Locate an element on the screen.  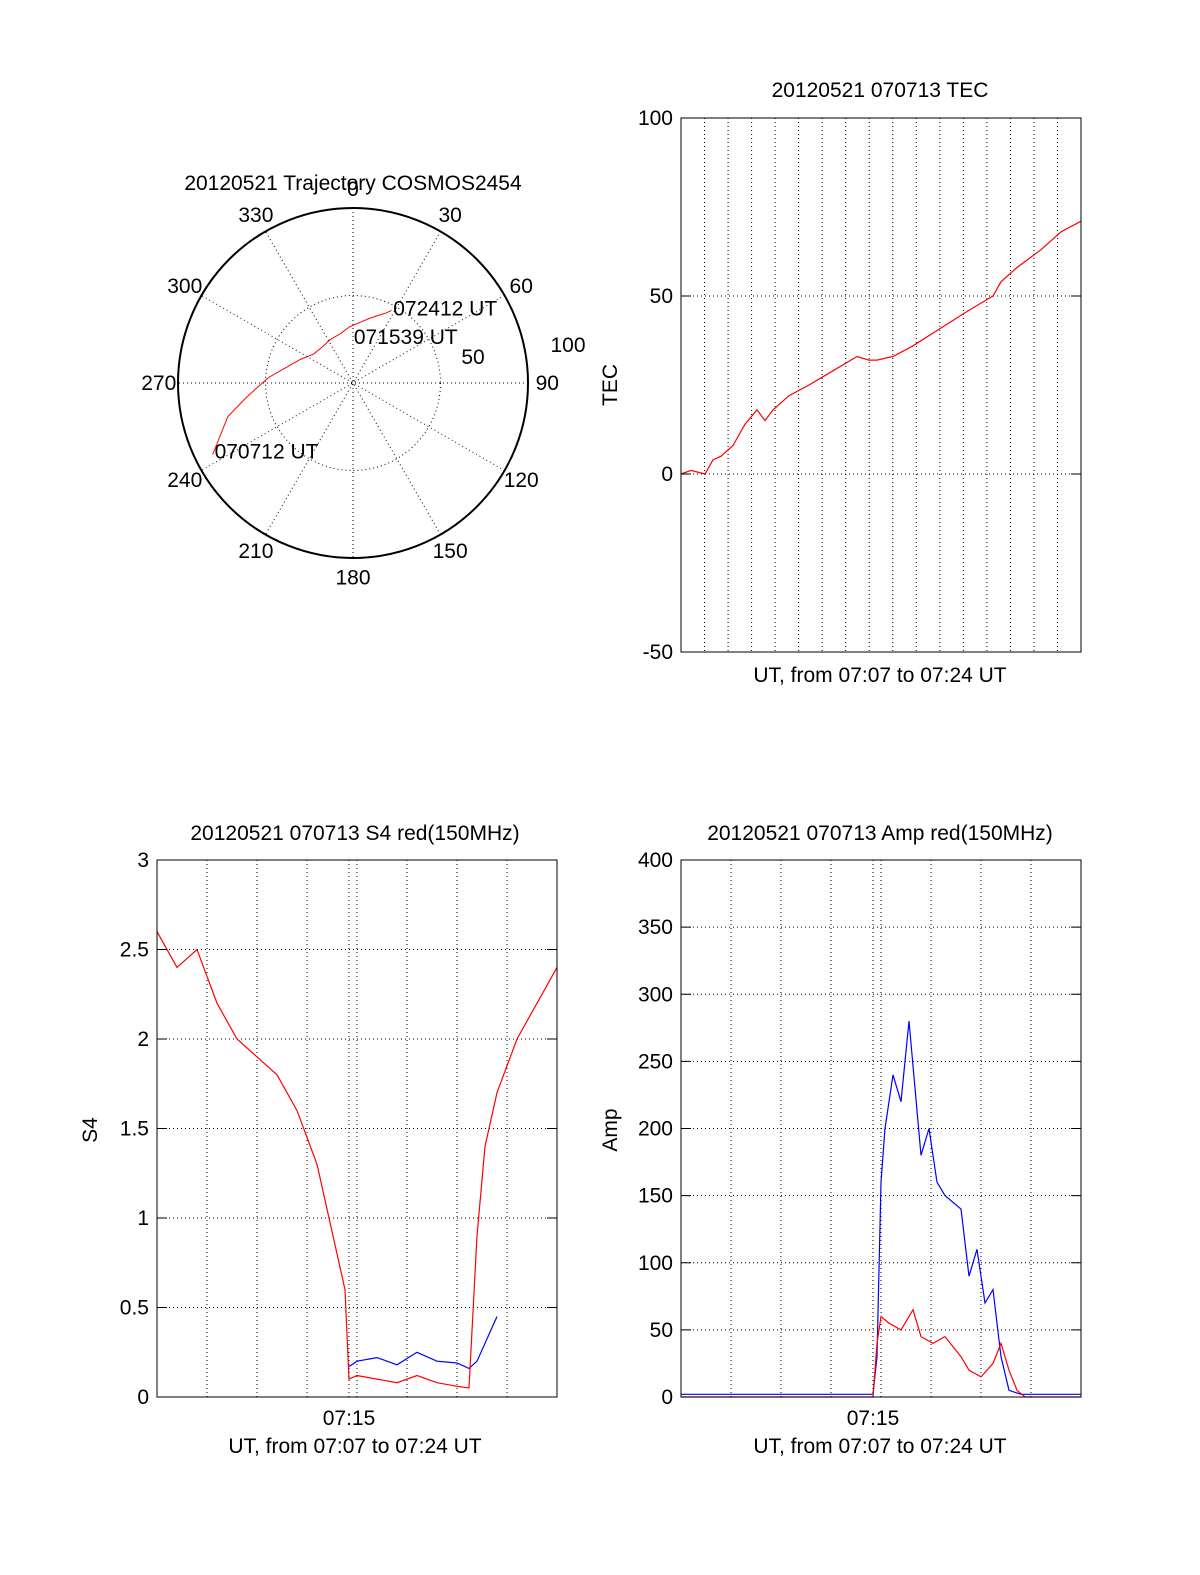
s4-xtick-label: 07:15 is located at coordinates (349, 1418).